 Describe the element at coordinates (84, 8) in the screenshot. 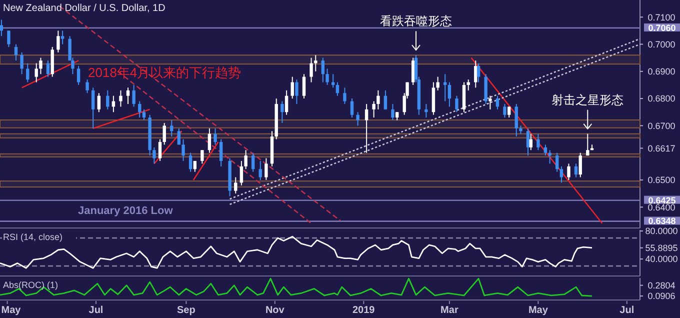

I see `chart-title: New Zealand Dollar / U.S. Dollar, 1D` at that location.